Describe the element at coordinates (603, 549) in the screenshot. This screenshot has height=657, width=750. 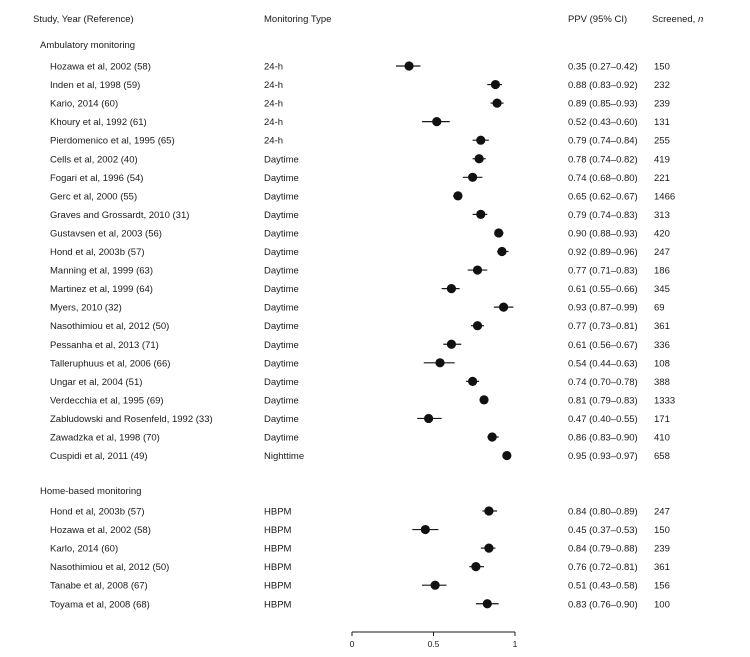
I see `ppv-ci-value: 0.84 (0.79–0.88)` at that location.